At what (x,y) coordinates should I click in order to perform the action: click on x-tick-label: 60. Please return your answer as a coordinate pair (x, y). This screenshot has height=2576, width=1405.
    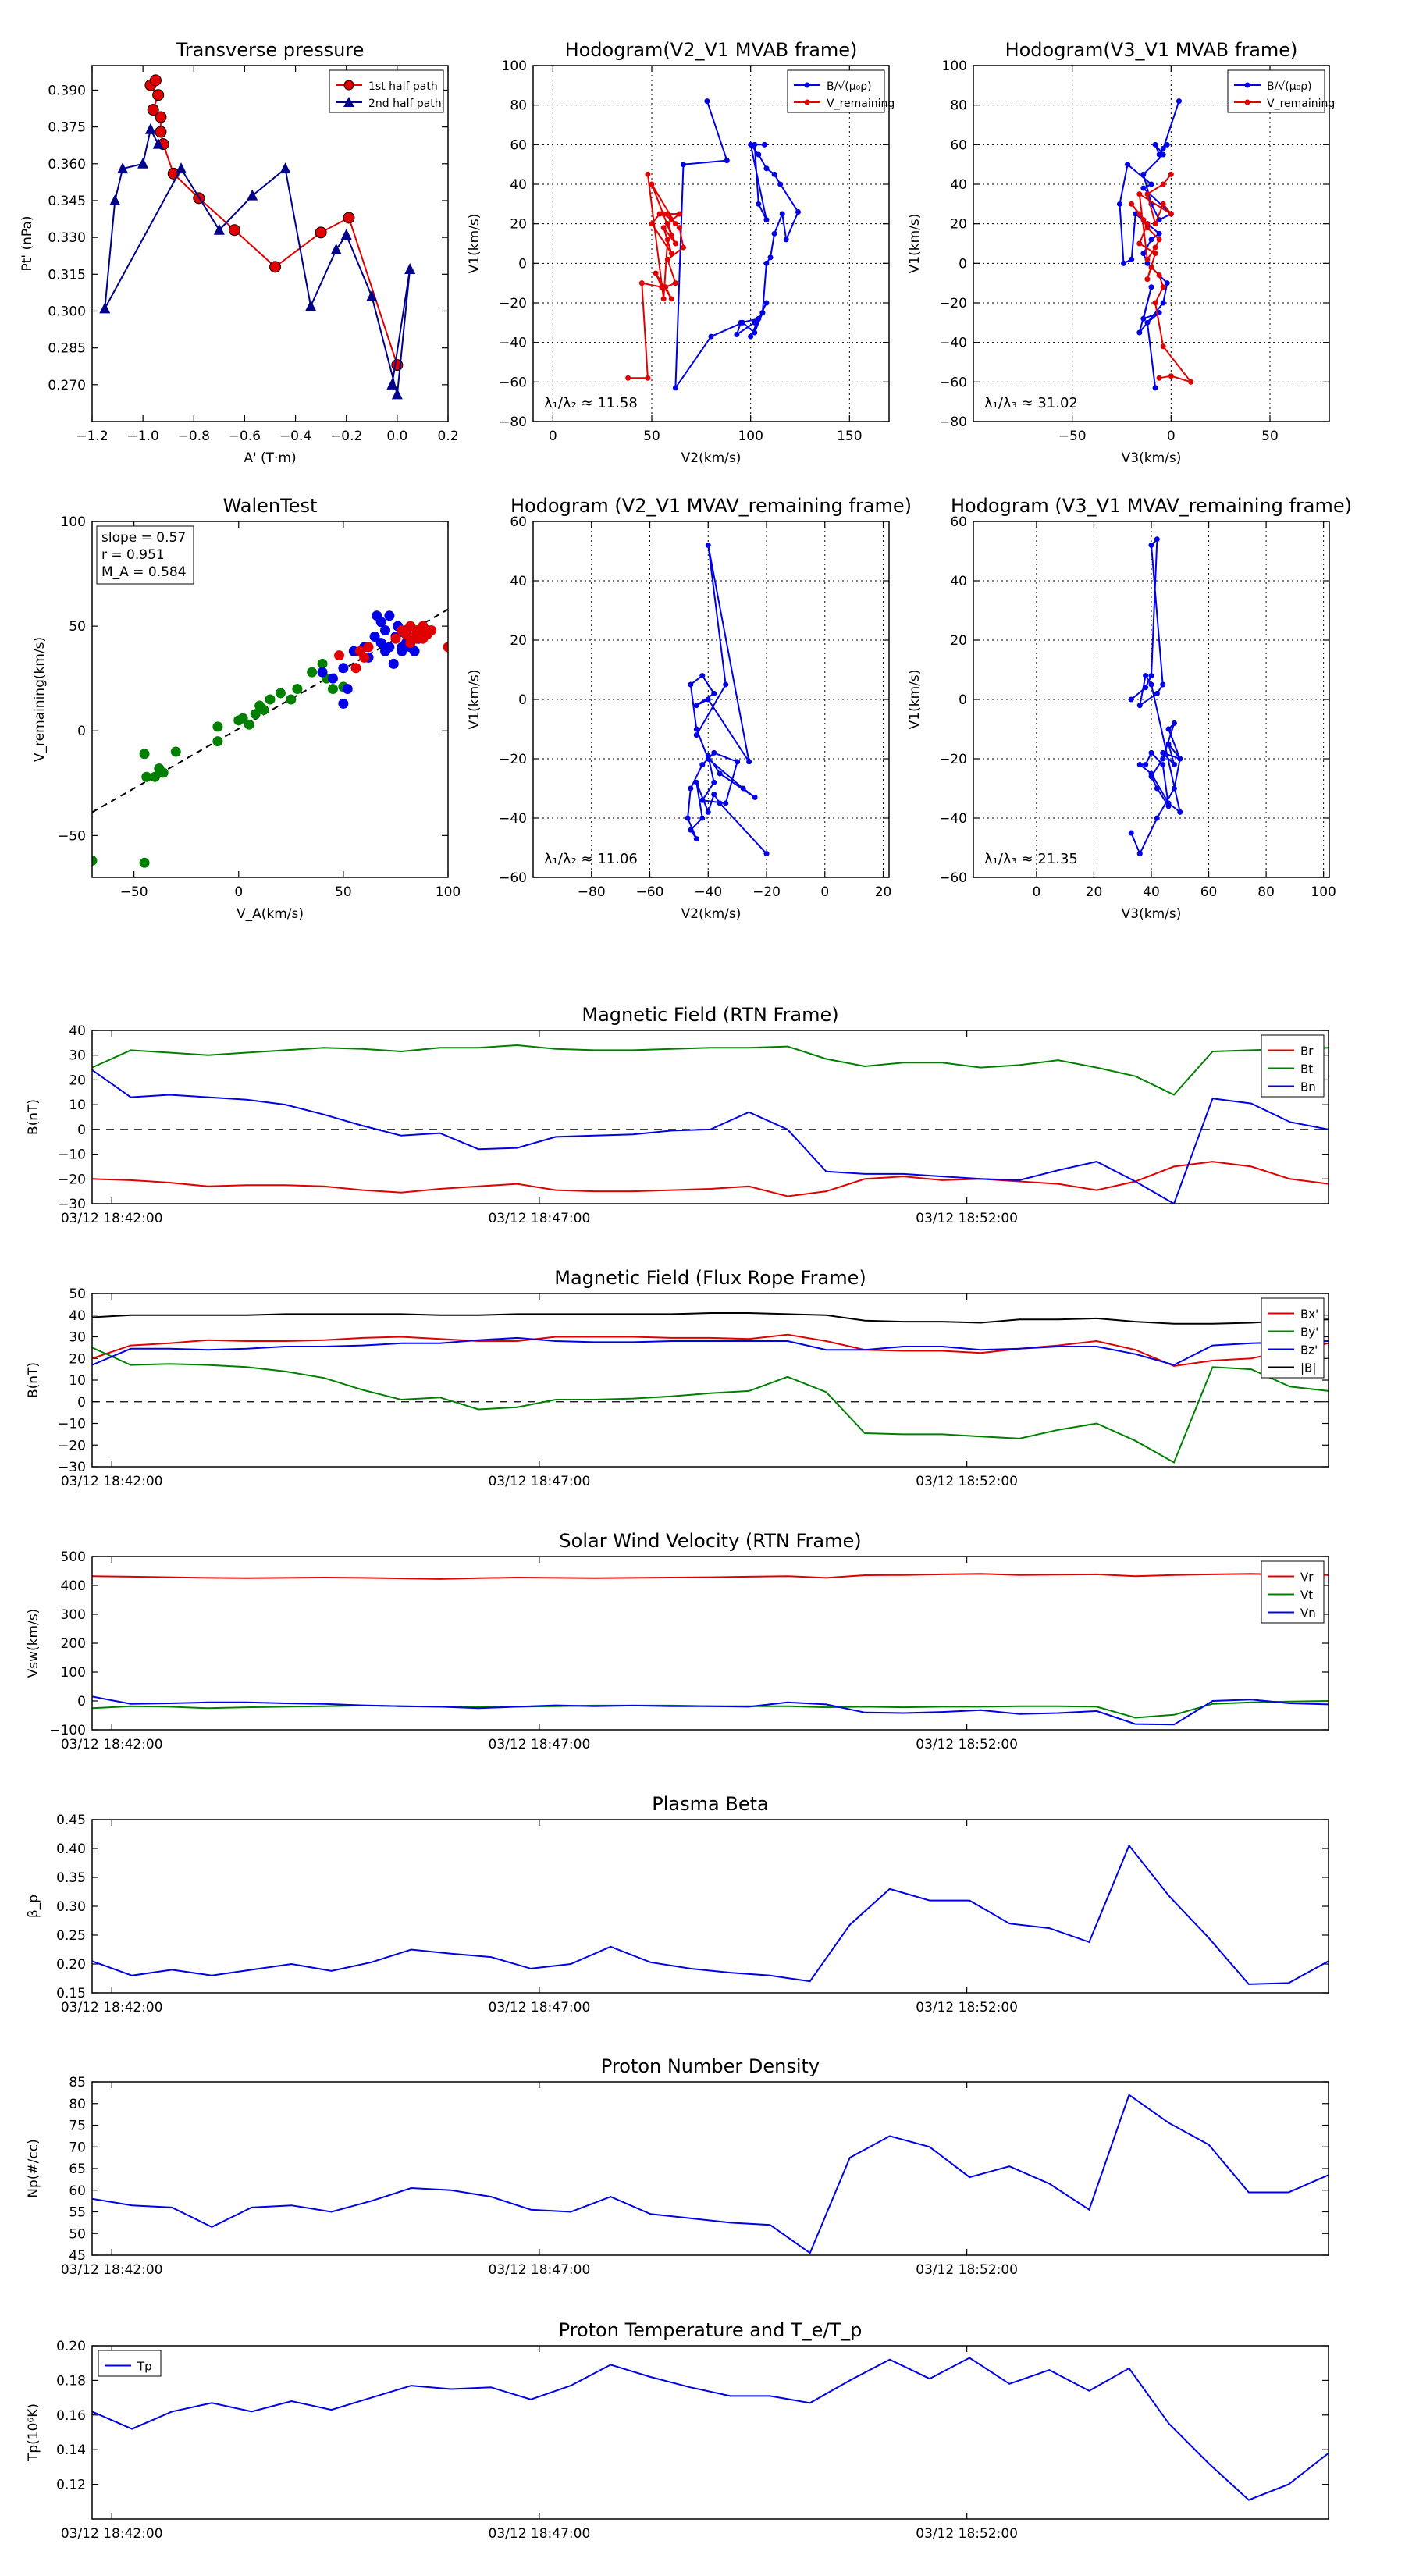
    Looking at the image, I should click on (1209, 892).